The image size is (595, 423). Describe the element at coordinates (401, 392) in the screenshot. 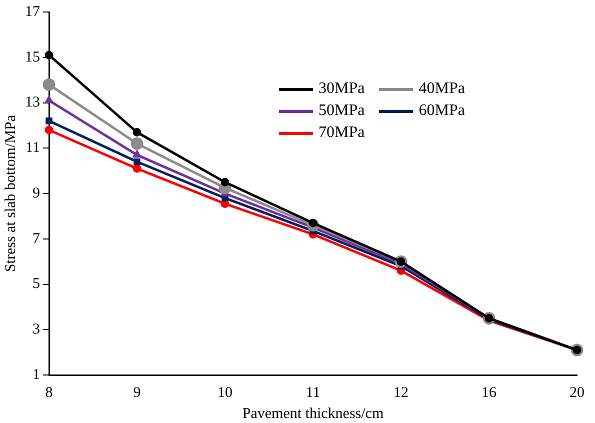

I see `x-tick-label: 12` at that location.